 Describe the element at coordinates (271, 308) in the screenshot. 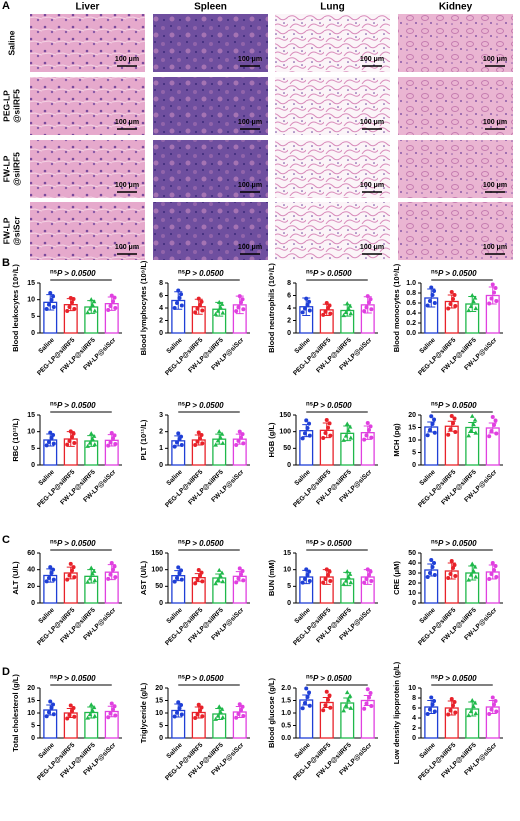

I see `y-axis-label: Blood neutrophils (10⁹/L)` at that location.